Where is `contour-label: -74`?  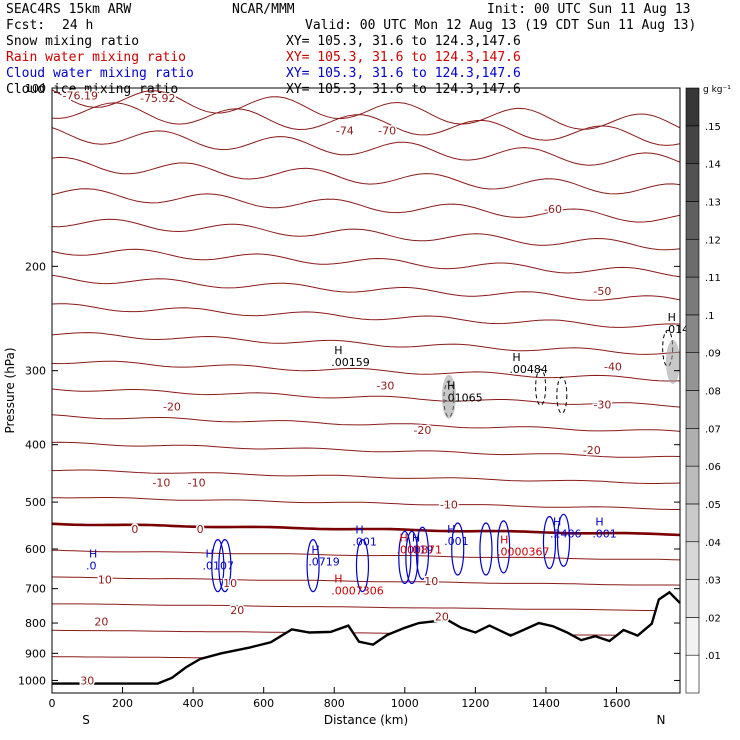 contour-label: -74 is located at coordinates (345, 131).